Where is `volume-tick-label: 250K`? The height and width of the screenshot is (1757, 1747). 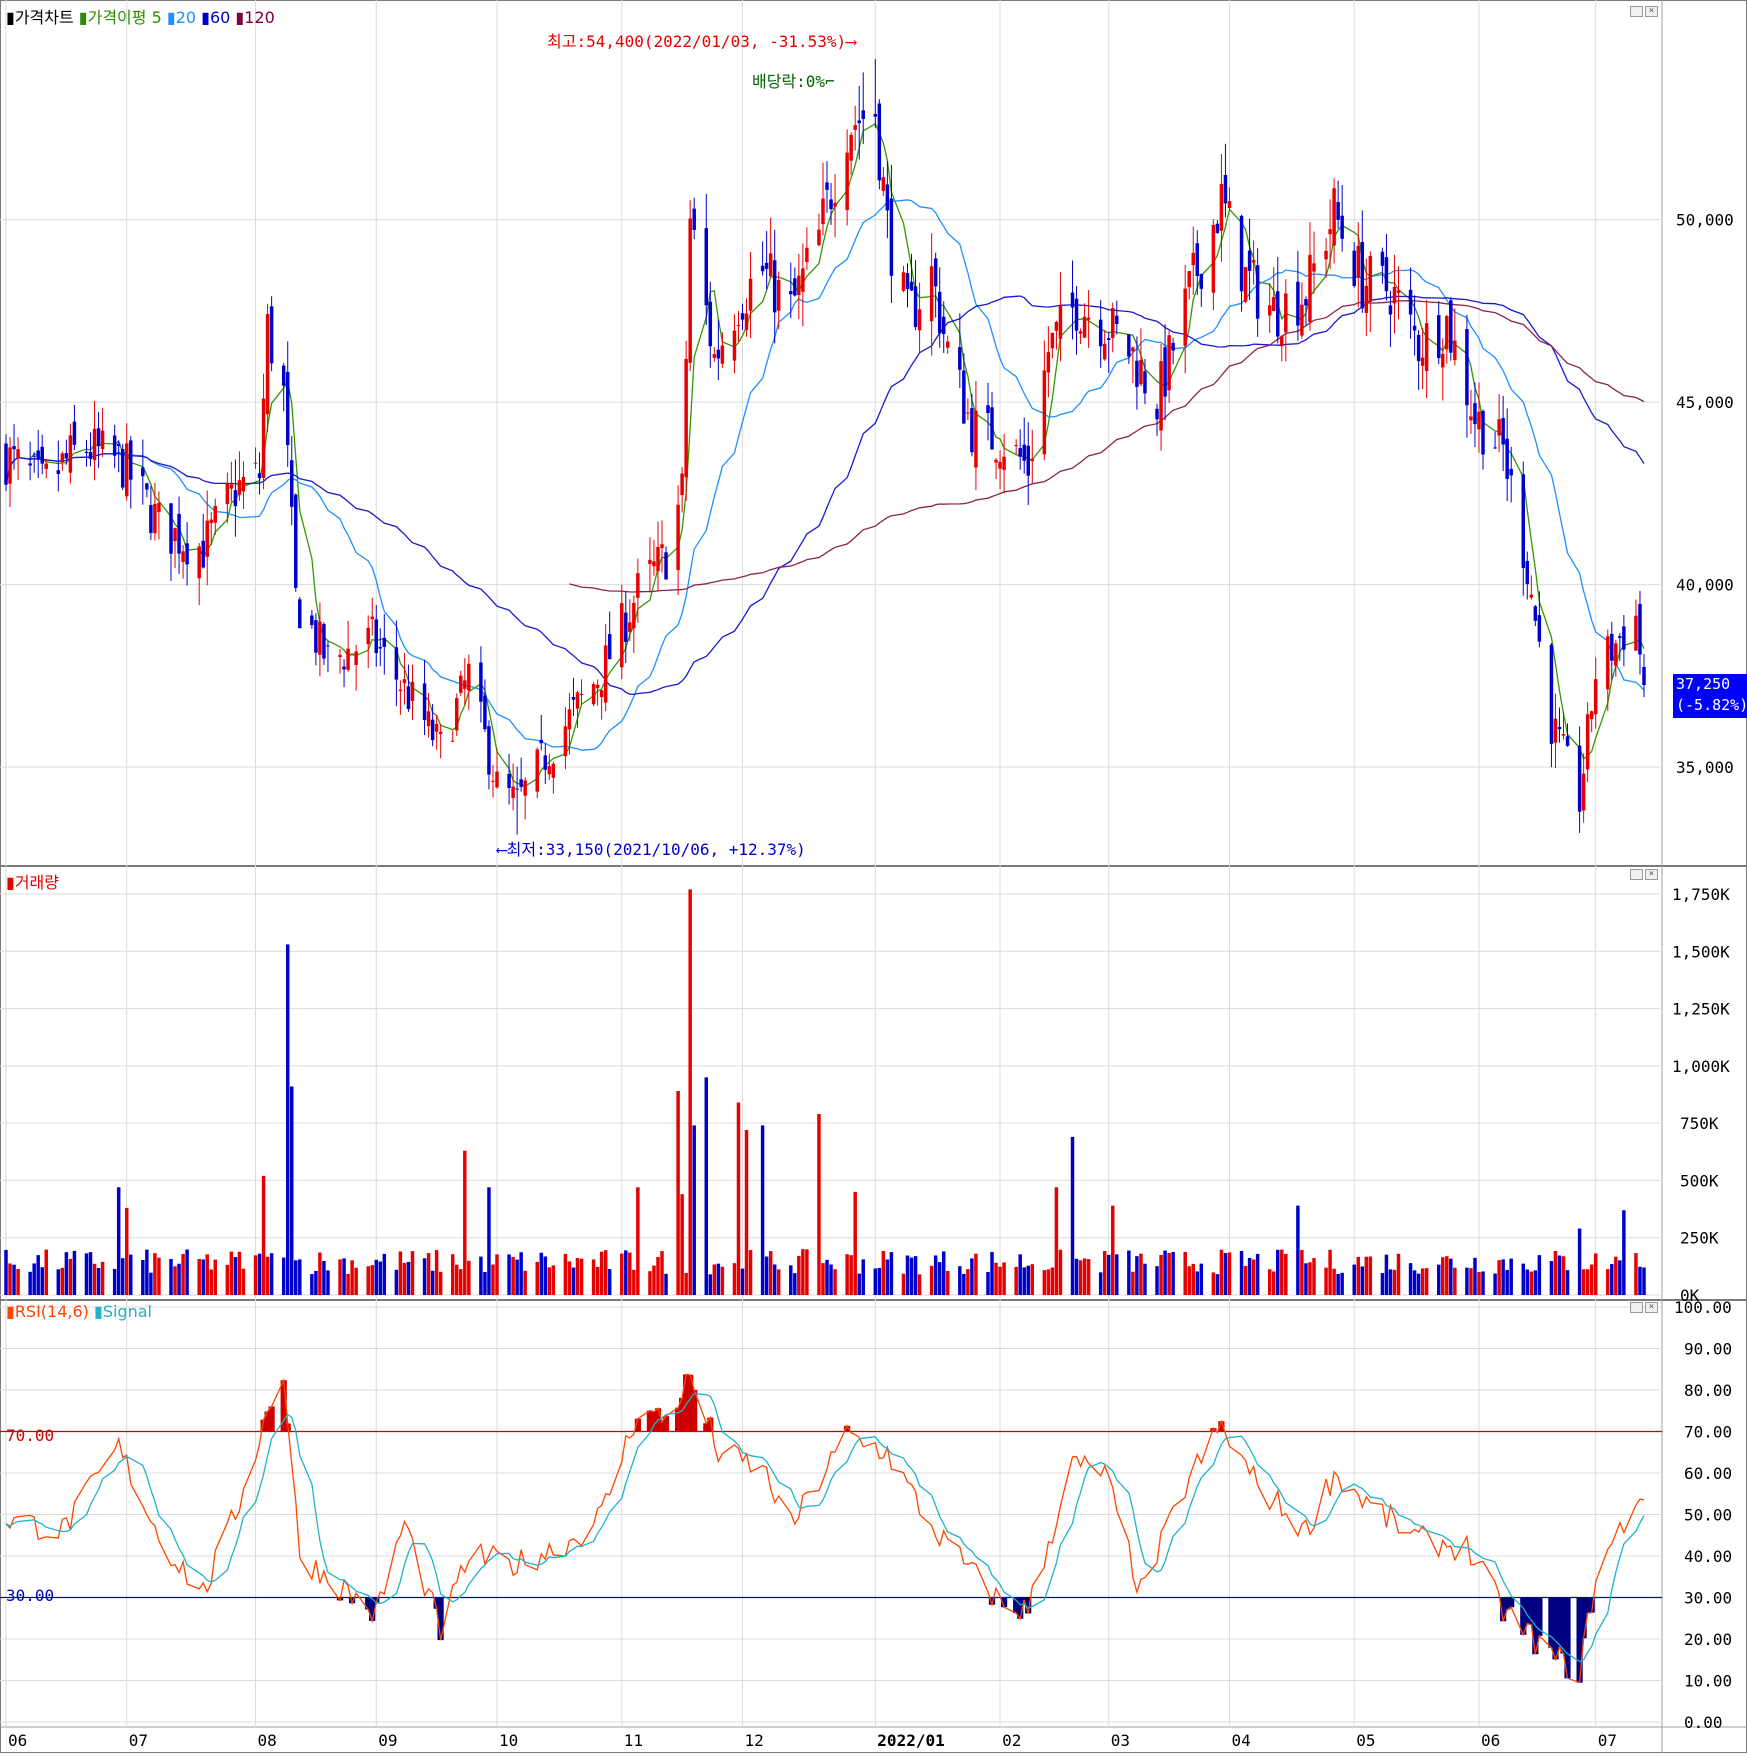
volume-tick-label: 250K is located at coordinates (1699, 1238).